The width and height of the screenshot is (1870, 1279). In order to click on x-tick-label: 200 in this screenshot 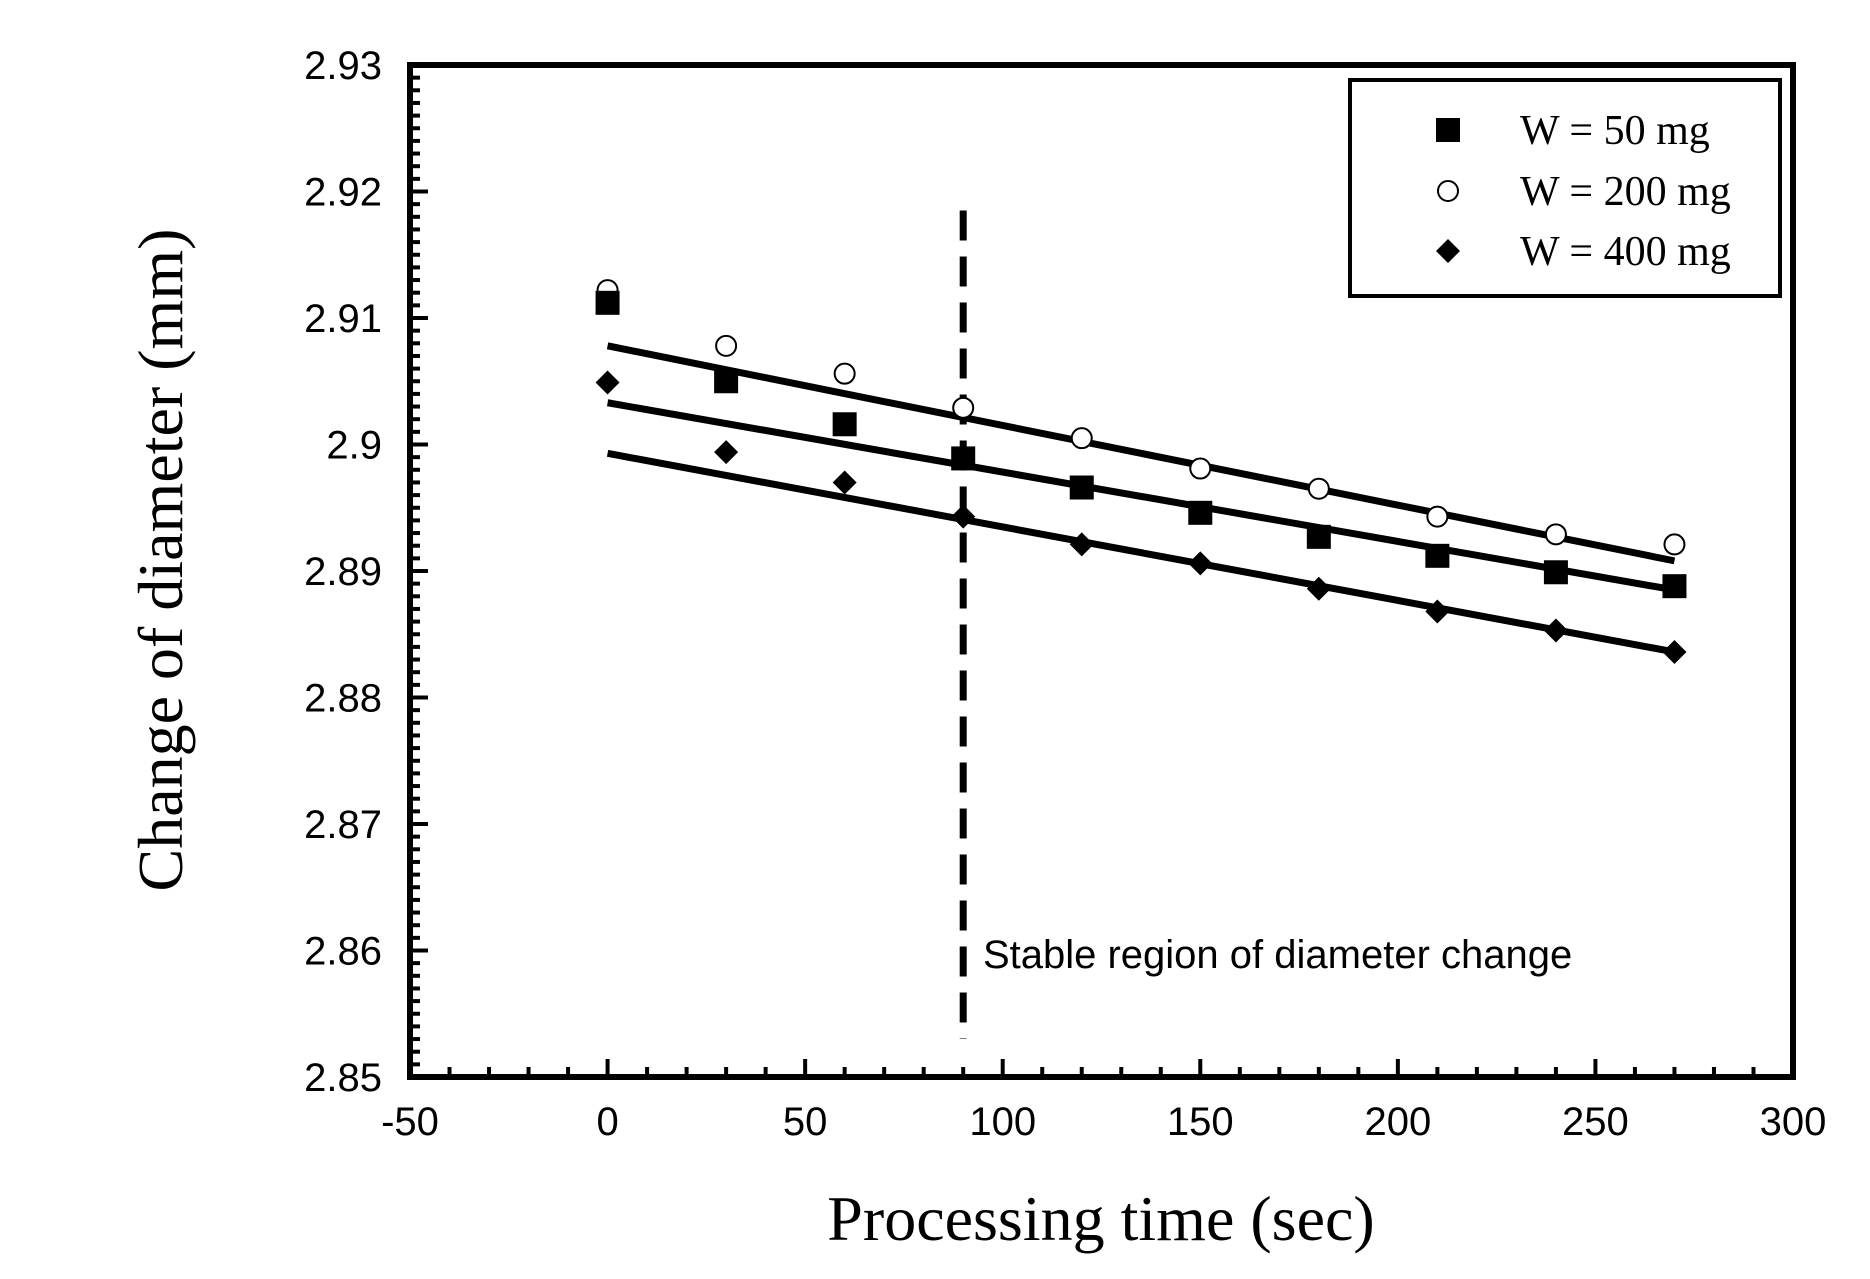, I will do `click(1397, 1122)`.